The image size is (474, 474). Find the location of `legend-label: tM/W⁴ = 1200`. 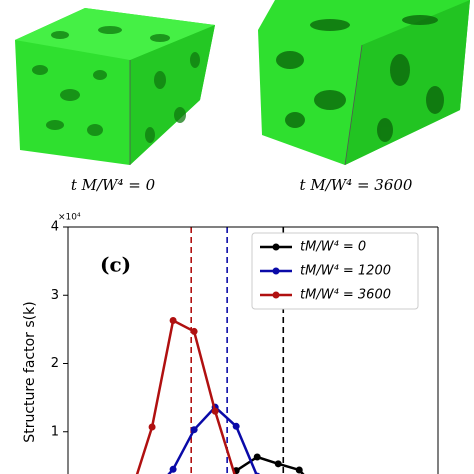

legend-label: tM/W⁴ = 1200 is located at coordinates (345, 271).